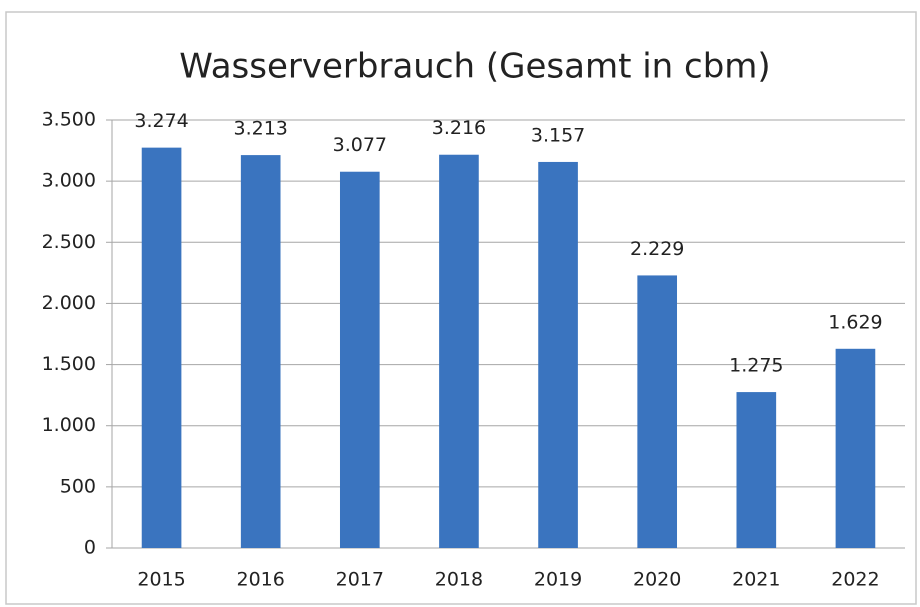  What do you see at coordinates (90, 548) in the screenshot?
I see `y-tick-label: 0` at bounding box center [90, 548].